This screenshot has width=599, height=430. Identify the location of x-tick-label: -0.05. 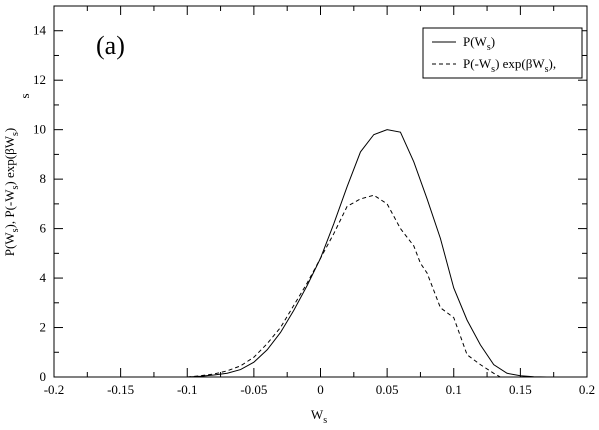
(253, 389).